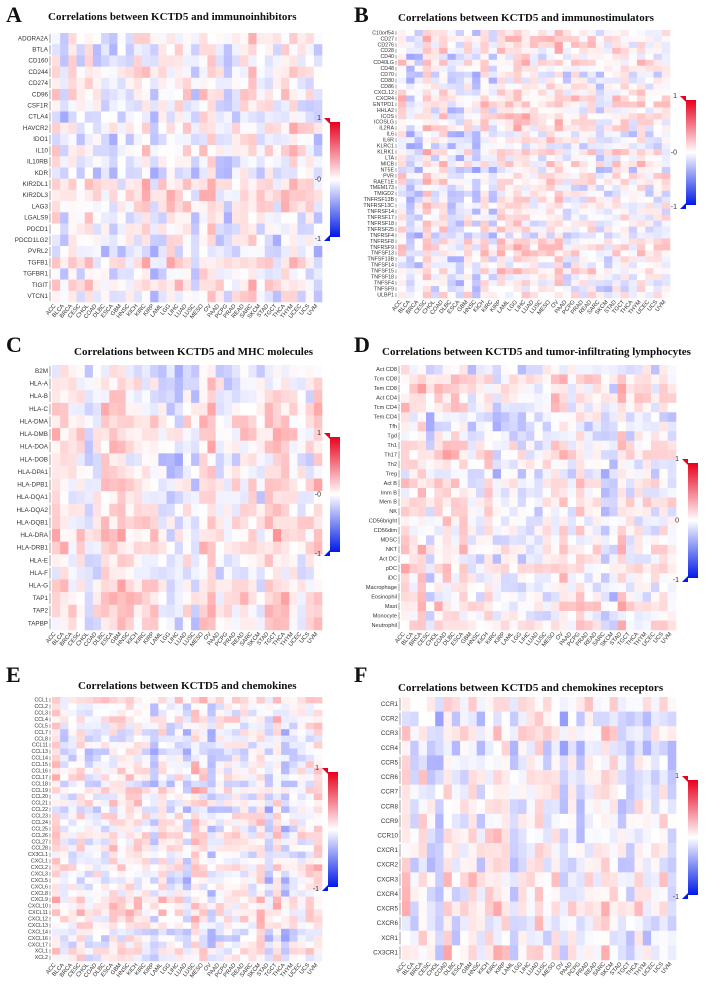 The height and width of the screenshot is (992, 705). What do you see at coordinates (388, 503) in the screenshot?
I see `row-label: Mem B` at bounding box center [388, 503].